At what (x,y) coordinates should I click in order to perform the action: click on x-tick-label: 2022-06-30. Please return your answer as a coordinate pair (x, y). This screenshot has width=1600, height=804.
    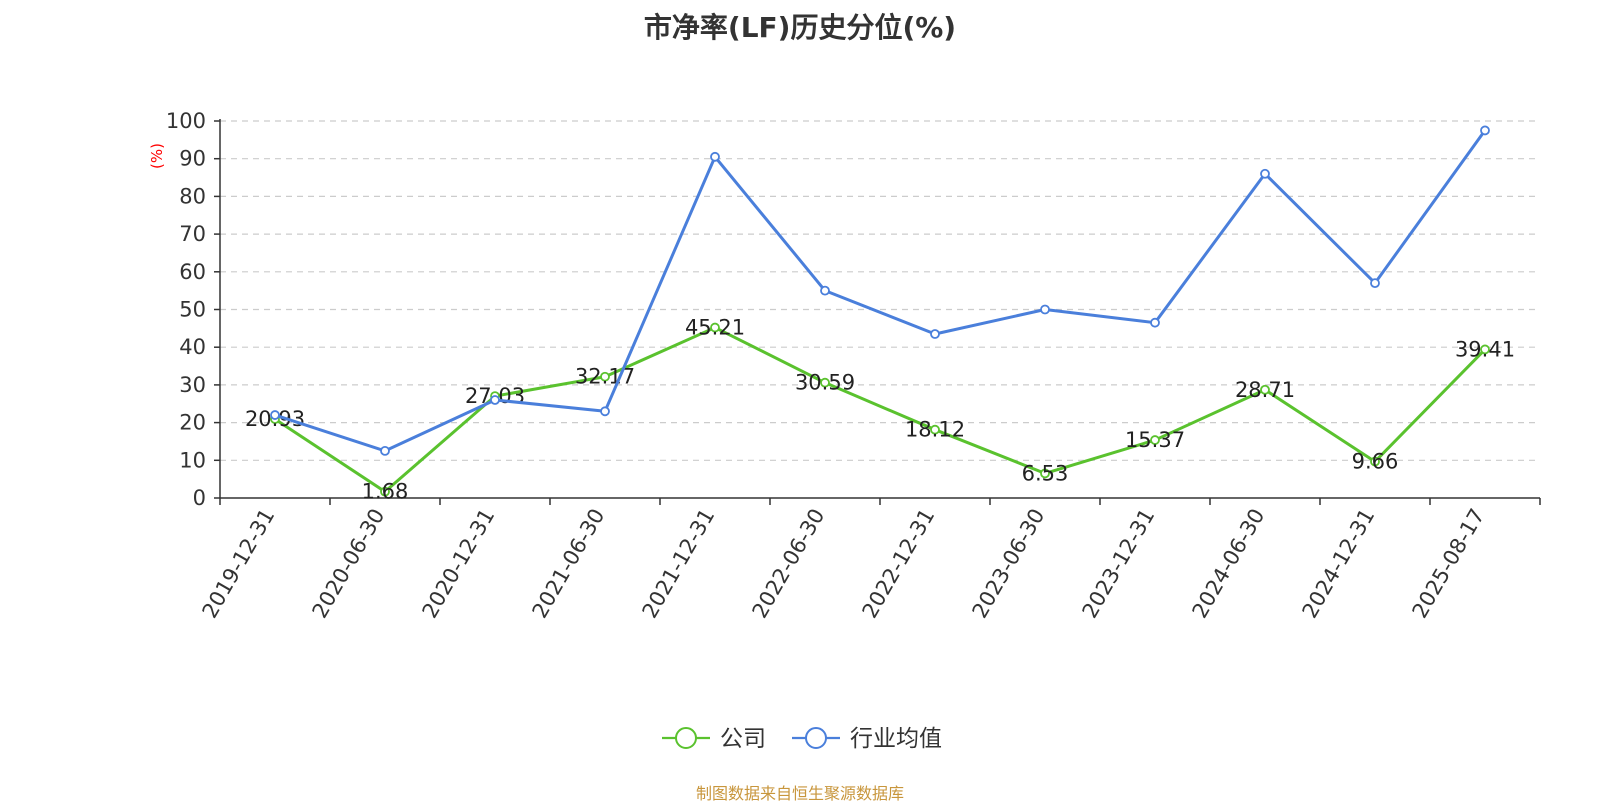
    Looking at the image, I should click on (789, 564).